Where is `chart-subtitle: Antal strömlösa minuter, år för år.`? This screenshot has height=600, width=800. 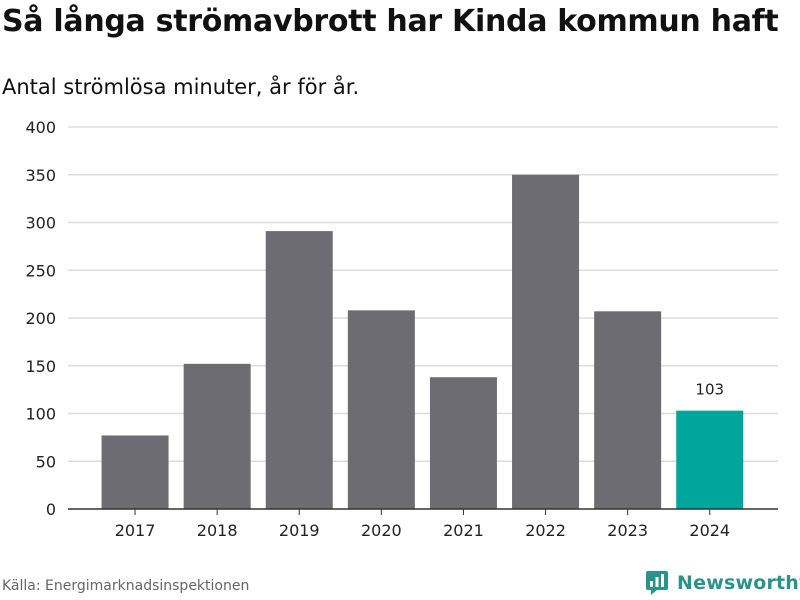 chart-subtitle: Antal strömlösa minuter, år för år. is located at coordinates (181, 87).